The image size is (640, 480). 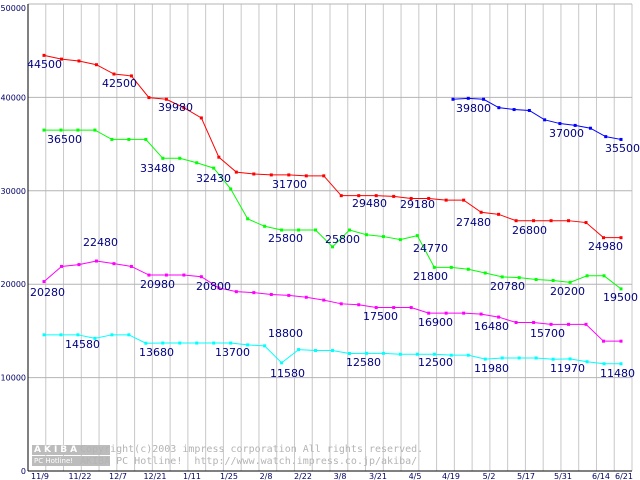 What do you see at coordinates (13, 97) in the screenshot?
I see `y-tick-label: 40000` at bounding box center [13, 97].